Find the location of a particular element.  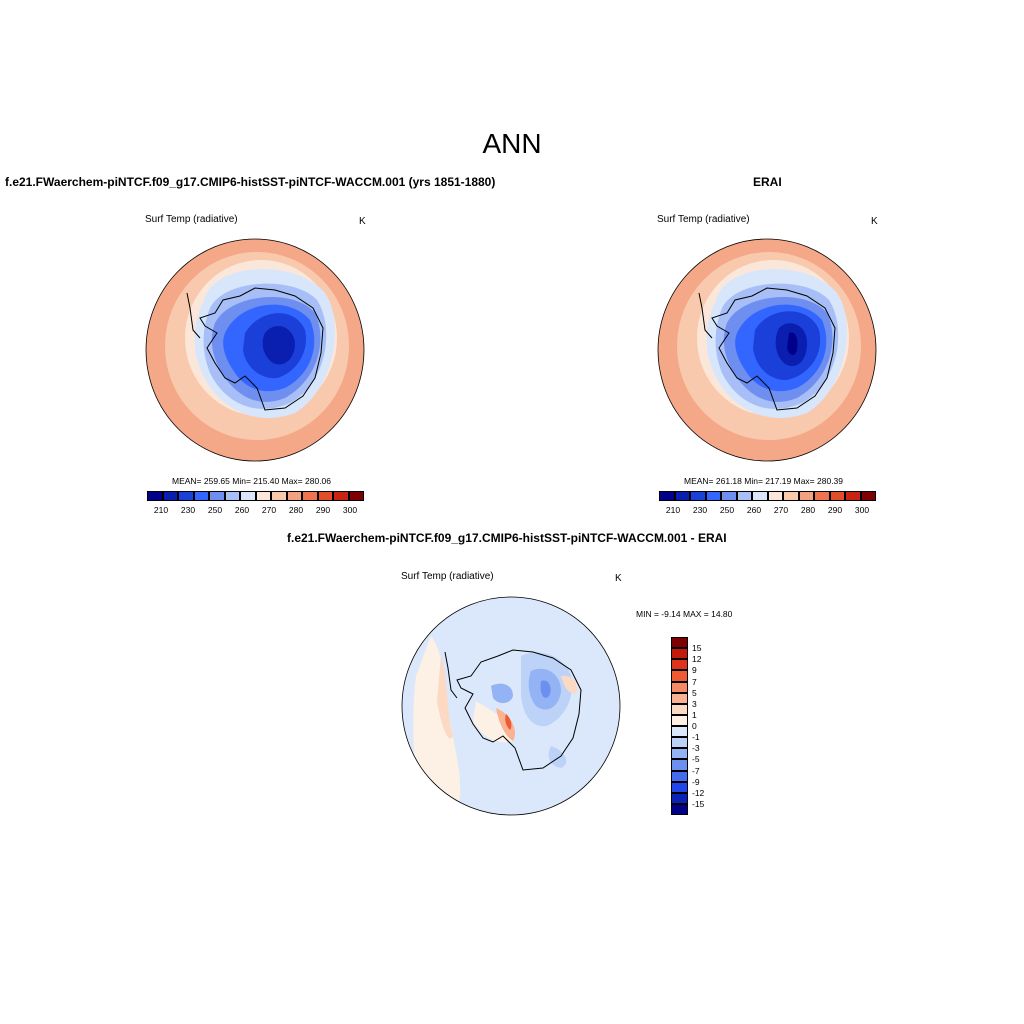

colorbar-label: 0 is located at coordinates (694, 726).